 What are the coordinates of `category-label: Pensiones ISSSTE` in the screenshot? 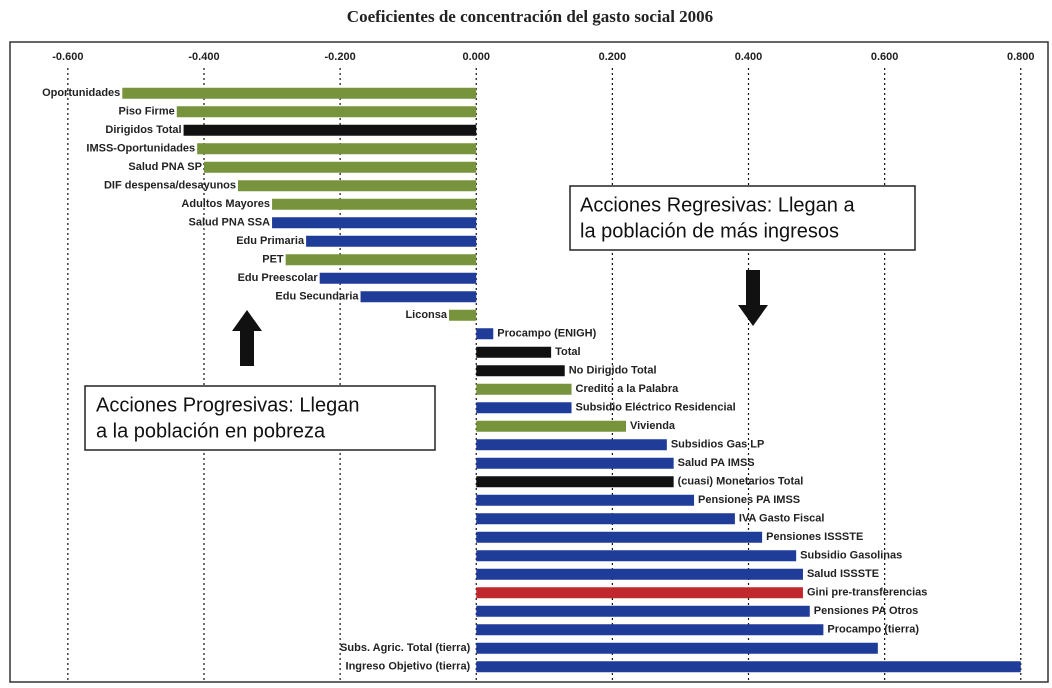 It's located at (814, 537).